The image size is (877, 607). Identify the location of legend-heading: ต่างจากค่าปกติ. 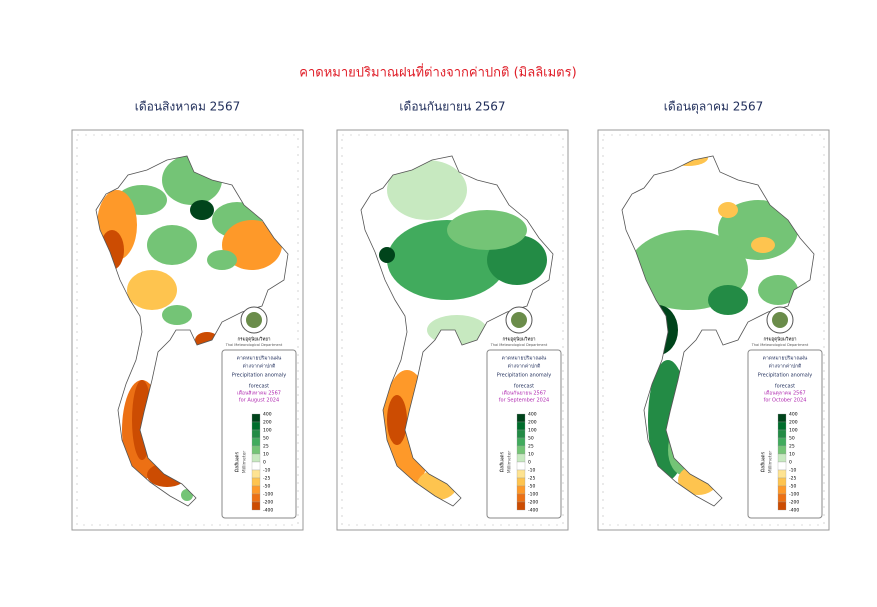
(524, 366).